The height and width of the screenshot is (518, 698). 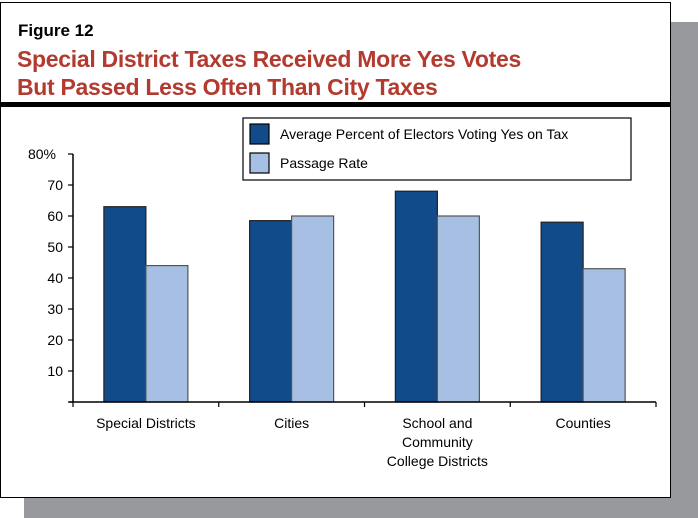 I want to click on category-label: Cities, so click(x=291, y=423).